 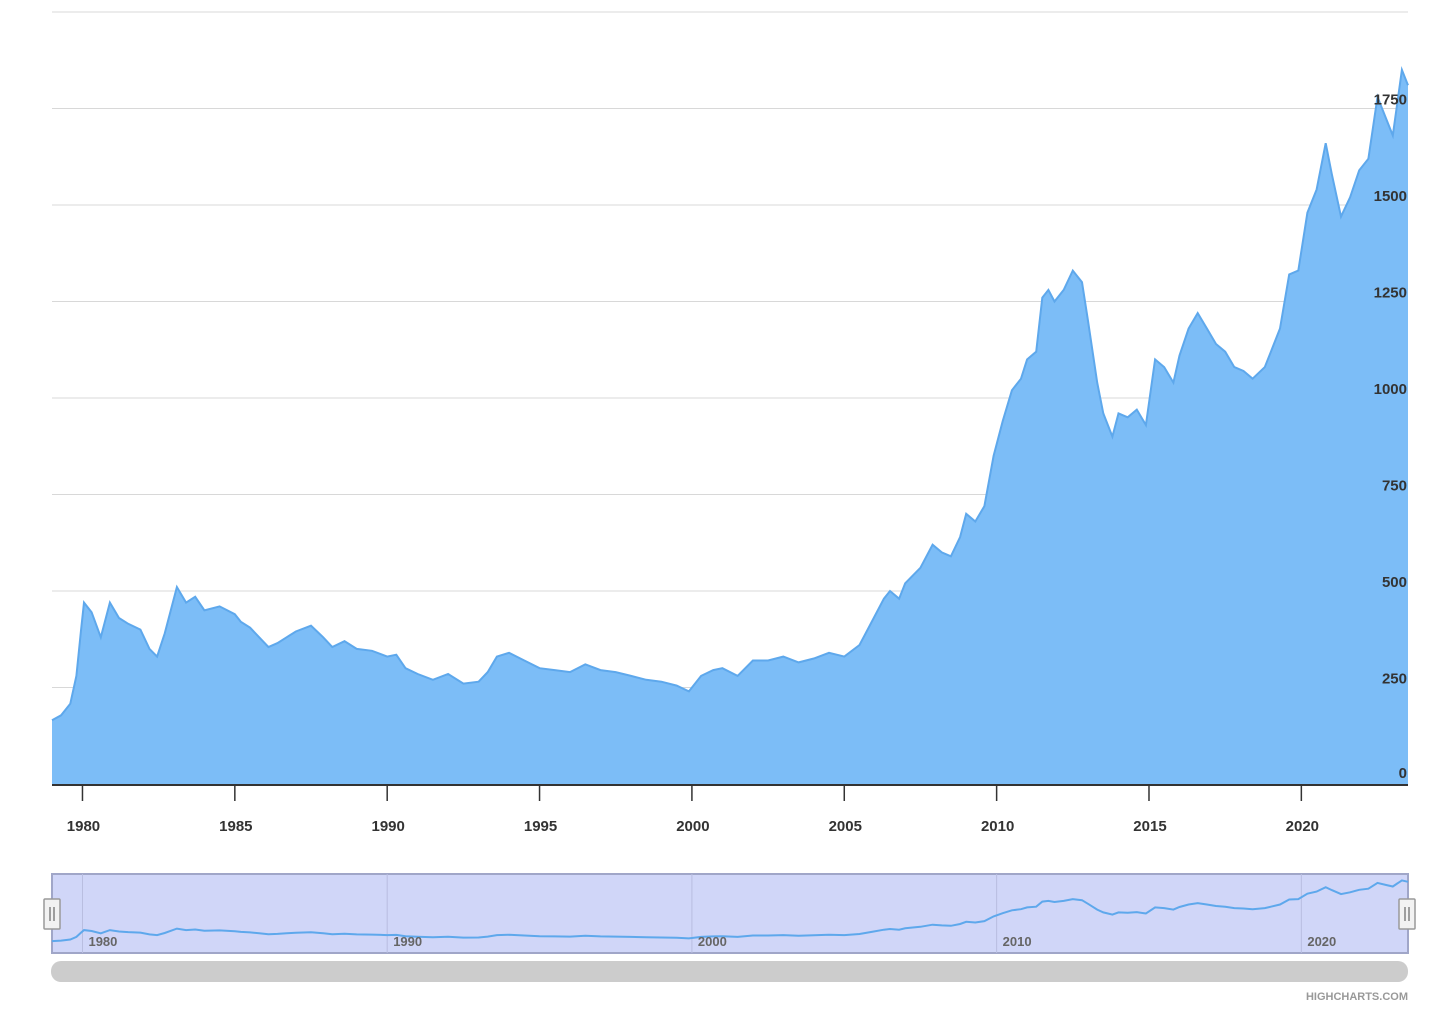 I want to click on y-tick-label: 750, so click(x=1394, y=486).